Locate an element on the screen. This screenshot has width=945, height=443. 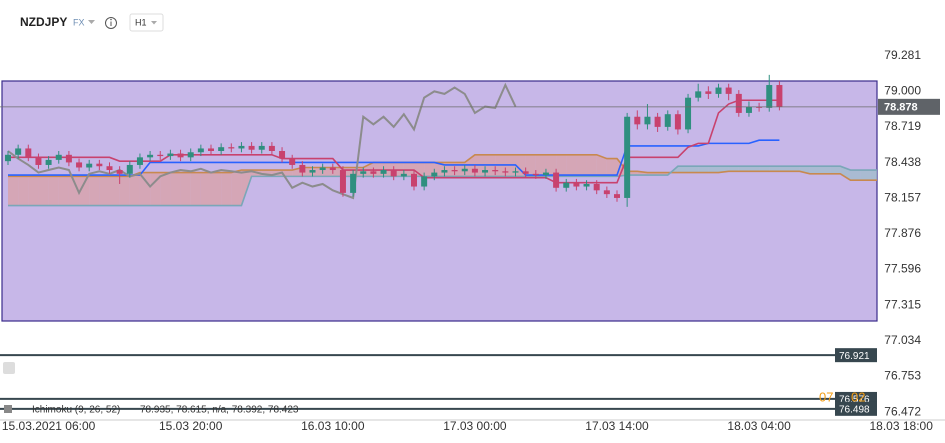
y-tick-label: 77.315 is located at coordinates (902, 304).